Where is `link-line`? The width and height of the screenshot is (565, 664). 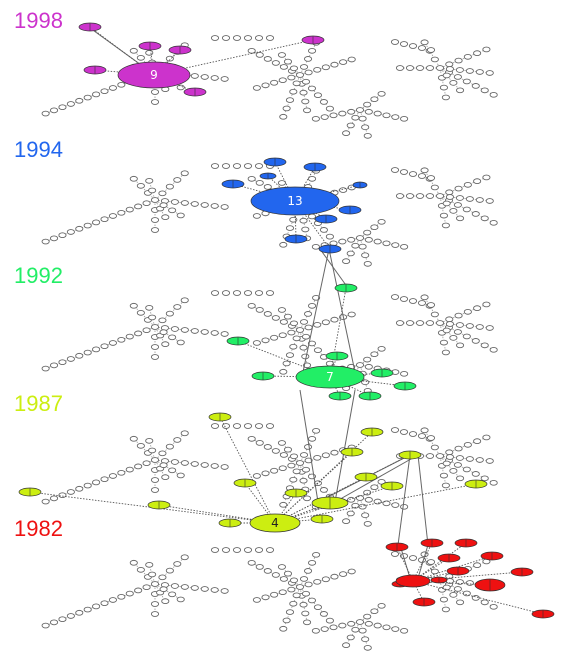 link-line is located at coordinates (334, 268).